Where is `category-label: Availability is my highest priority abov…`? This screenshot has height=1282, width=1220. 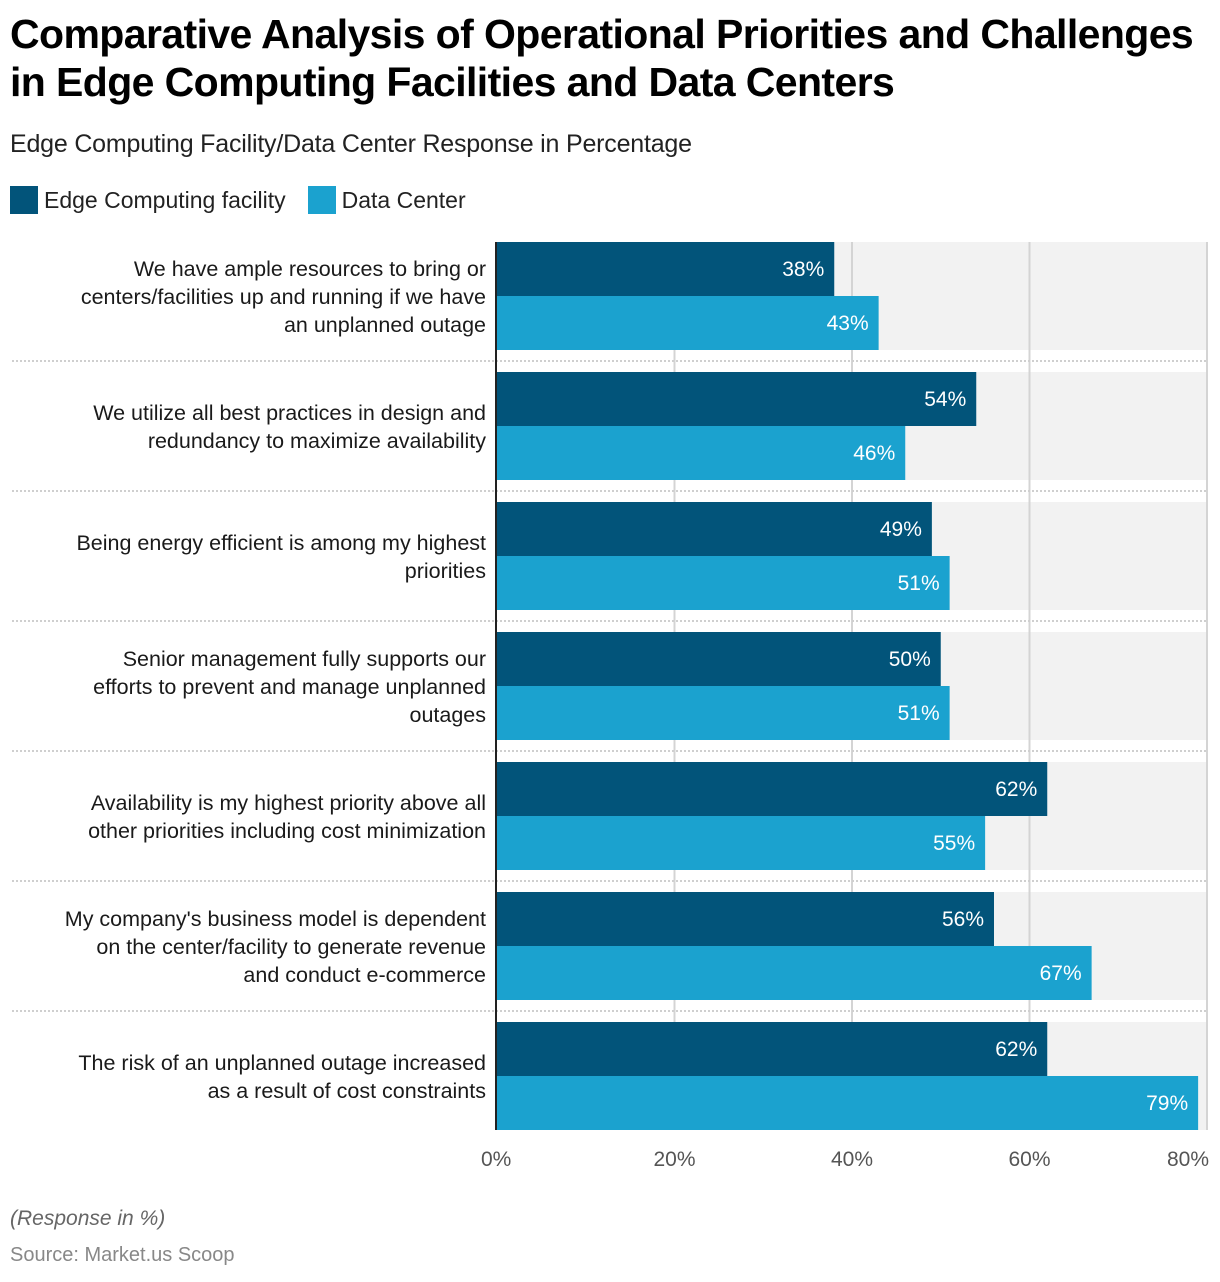
category-label: Availability is my highest priority abov… is located at coordinates (287, 817).